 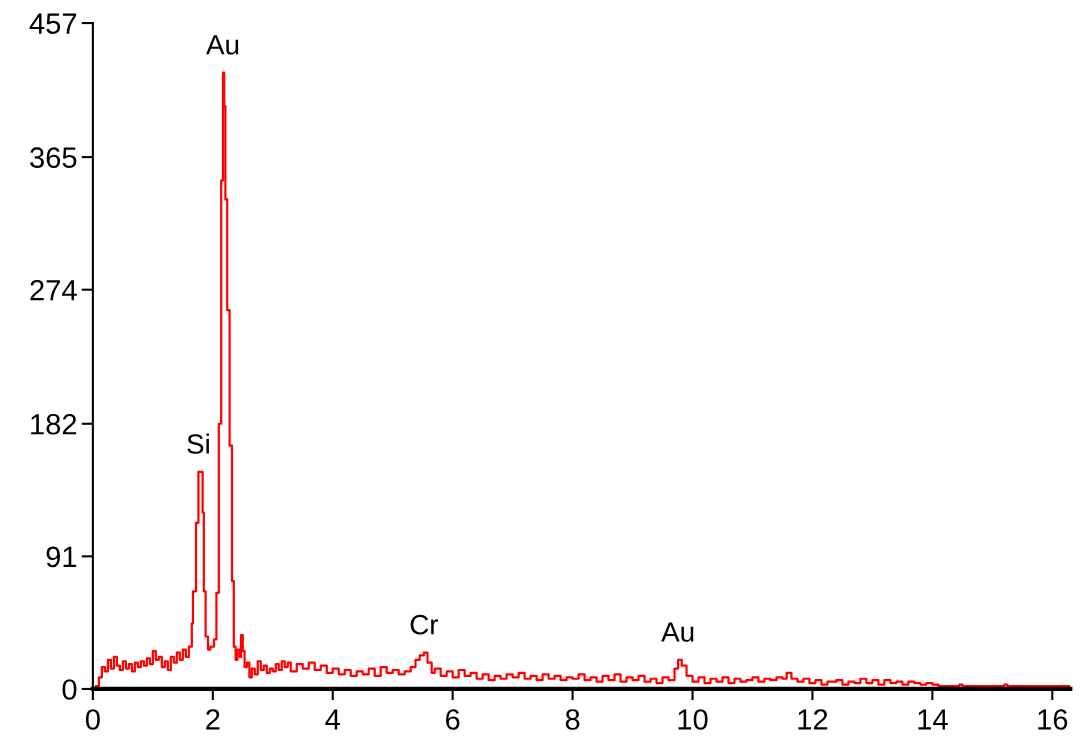 What do you see at coordinates (213, 719) in the screenshot?
I see `x-tick-label: 2` at bounding box center [213, 719].